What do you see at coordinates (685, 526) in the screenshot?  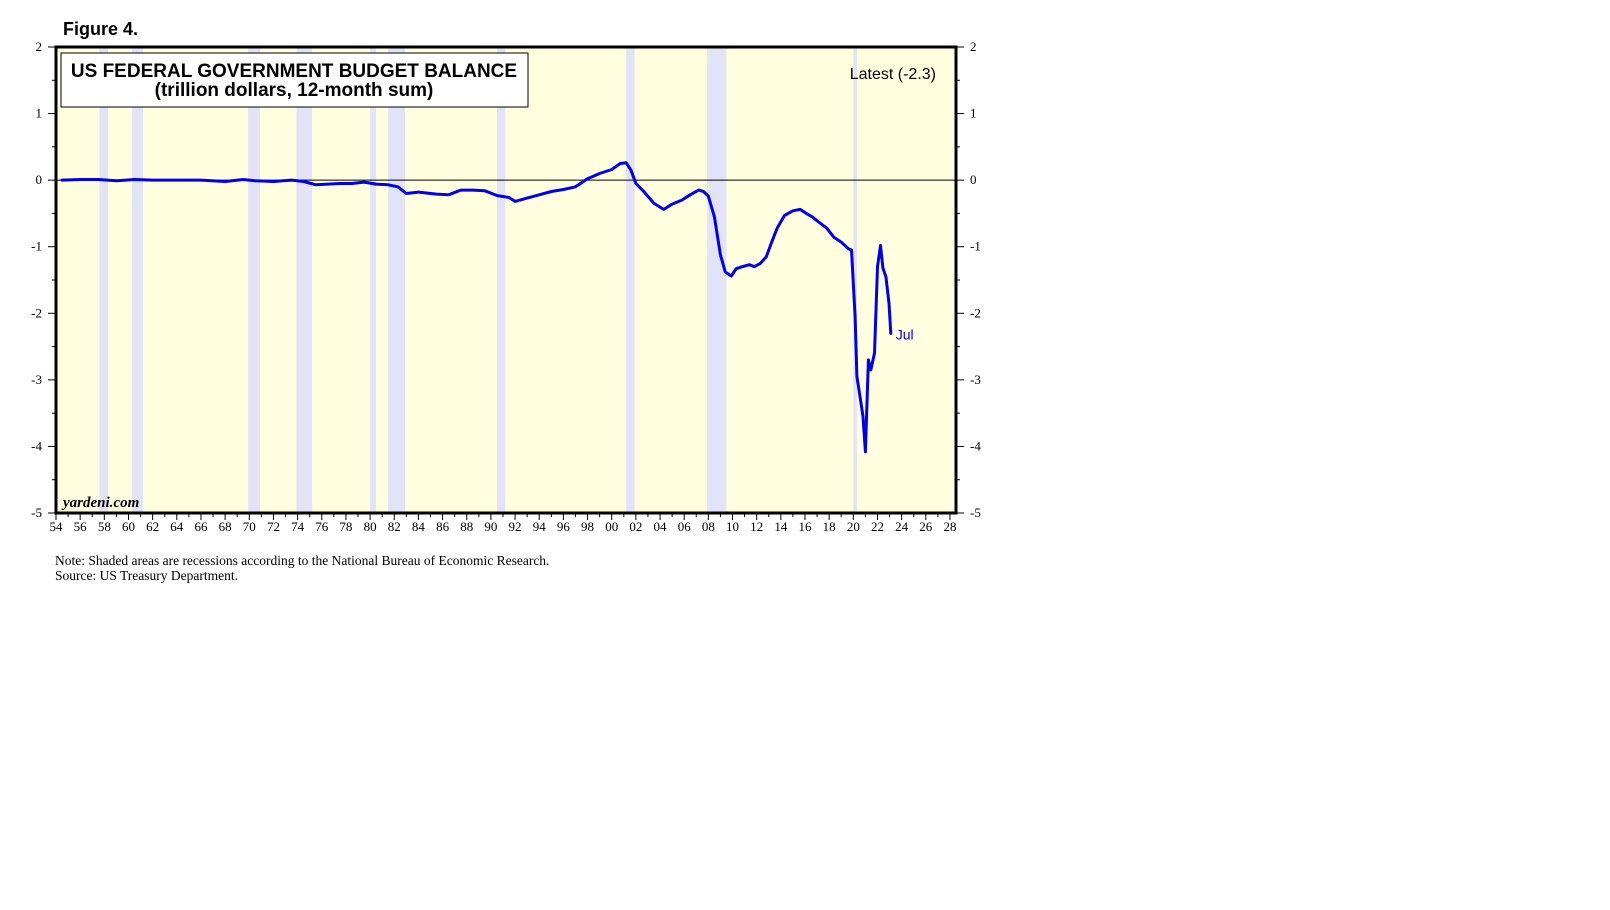 I see `x-tick-label: 06` at bounding box center [685, 526].